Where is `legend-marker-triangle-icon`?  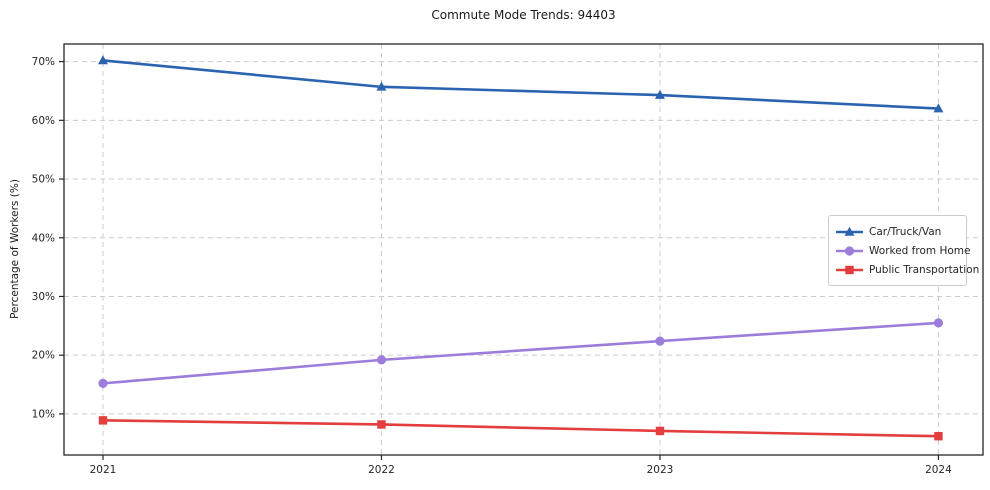
legend-marker-triangle-icon is located at coordinates (849, 231).